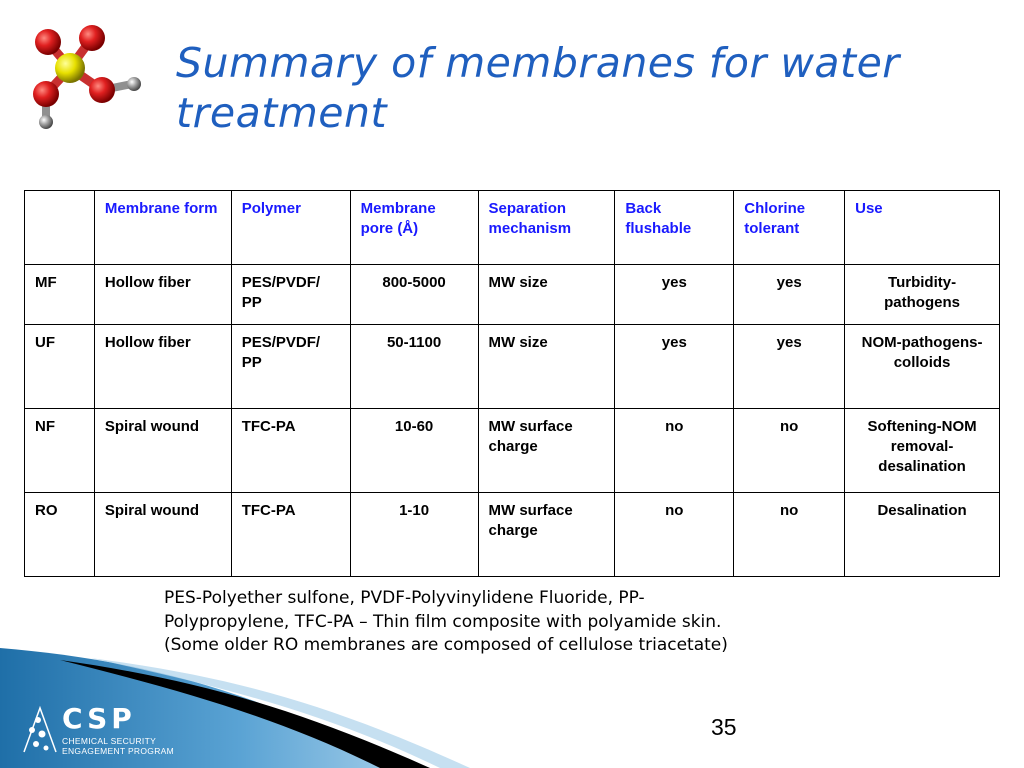 The image size is (1024, 768). Describe the element at coordinates (724, 727) in the screenshot. I see `page-number: 35` at that location.